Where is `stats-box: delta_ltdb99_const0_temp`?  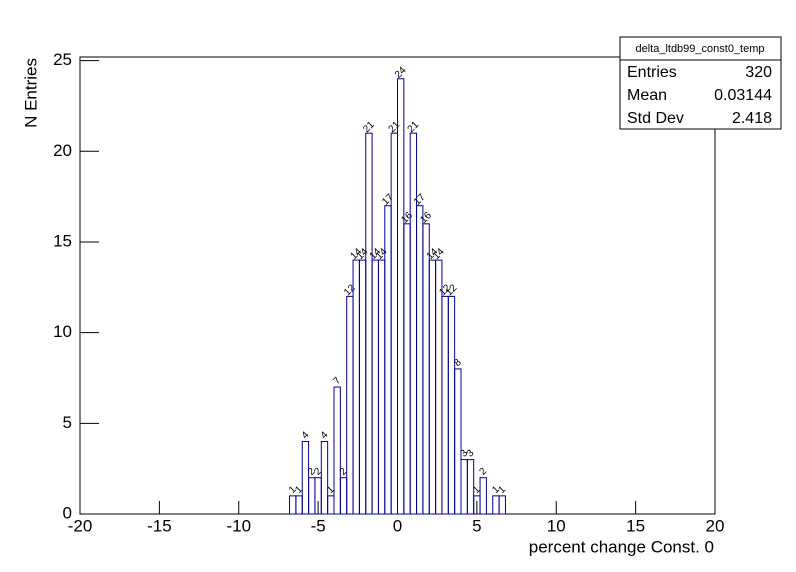 stats-box: delta_ltdb99_const0_temp is located at coordinates (700, 83).